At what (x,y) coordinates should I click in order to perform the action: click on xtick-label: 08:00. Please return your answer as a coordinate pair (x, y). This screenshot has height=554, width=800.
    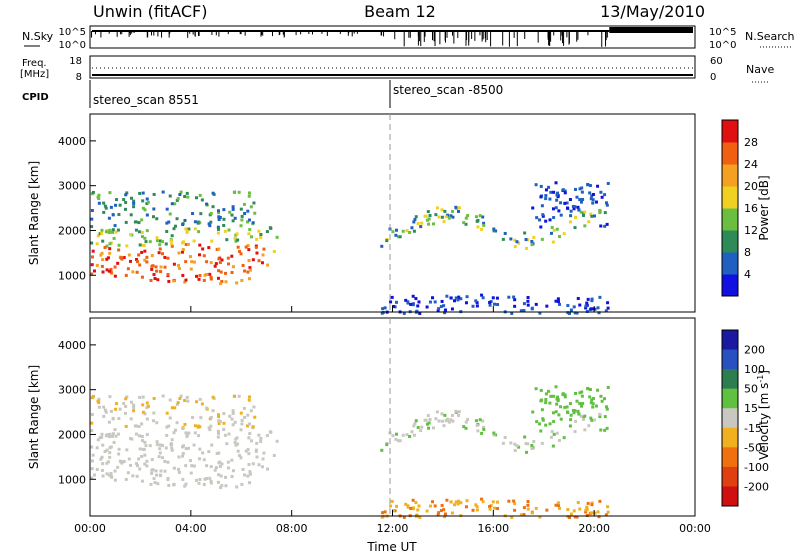
    Looking at the image, I should click on (292, 528).